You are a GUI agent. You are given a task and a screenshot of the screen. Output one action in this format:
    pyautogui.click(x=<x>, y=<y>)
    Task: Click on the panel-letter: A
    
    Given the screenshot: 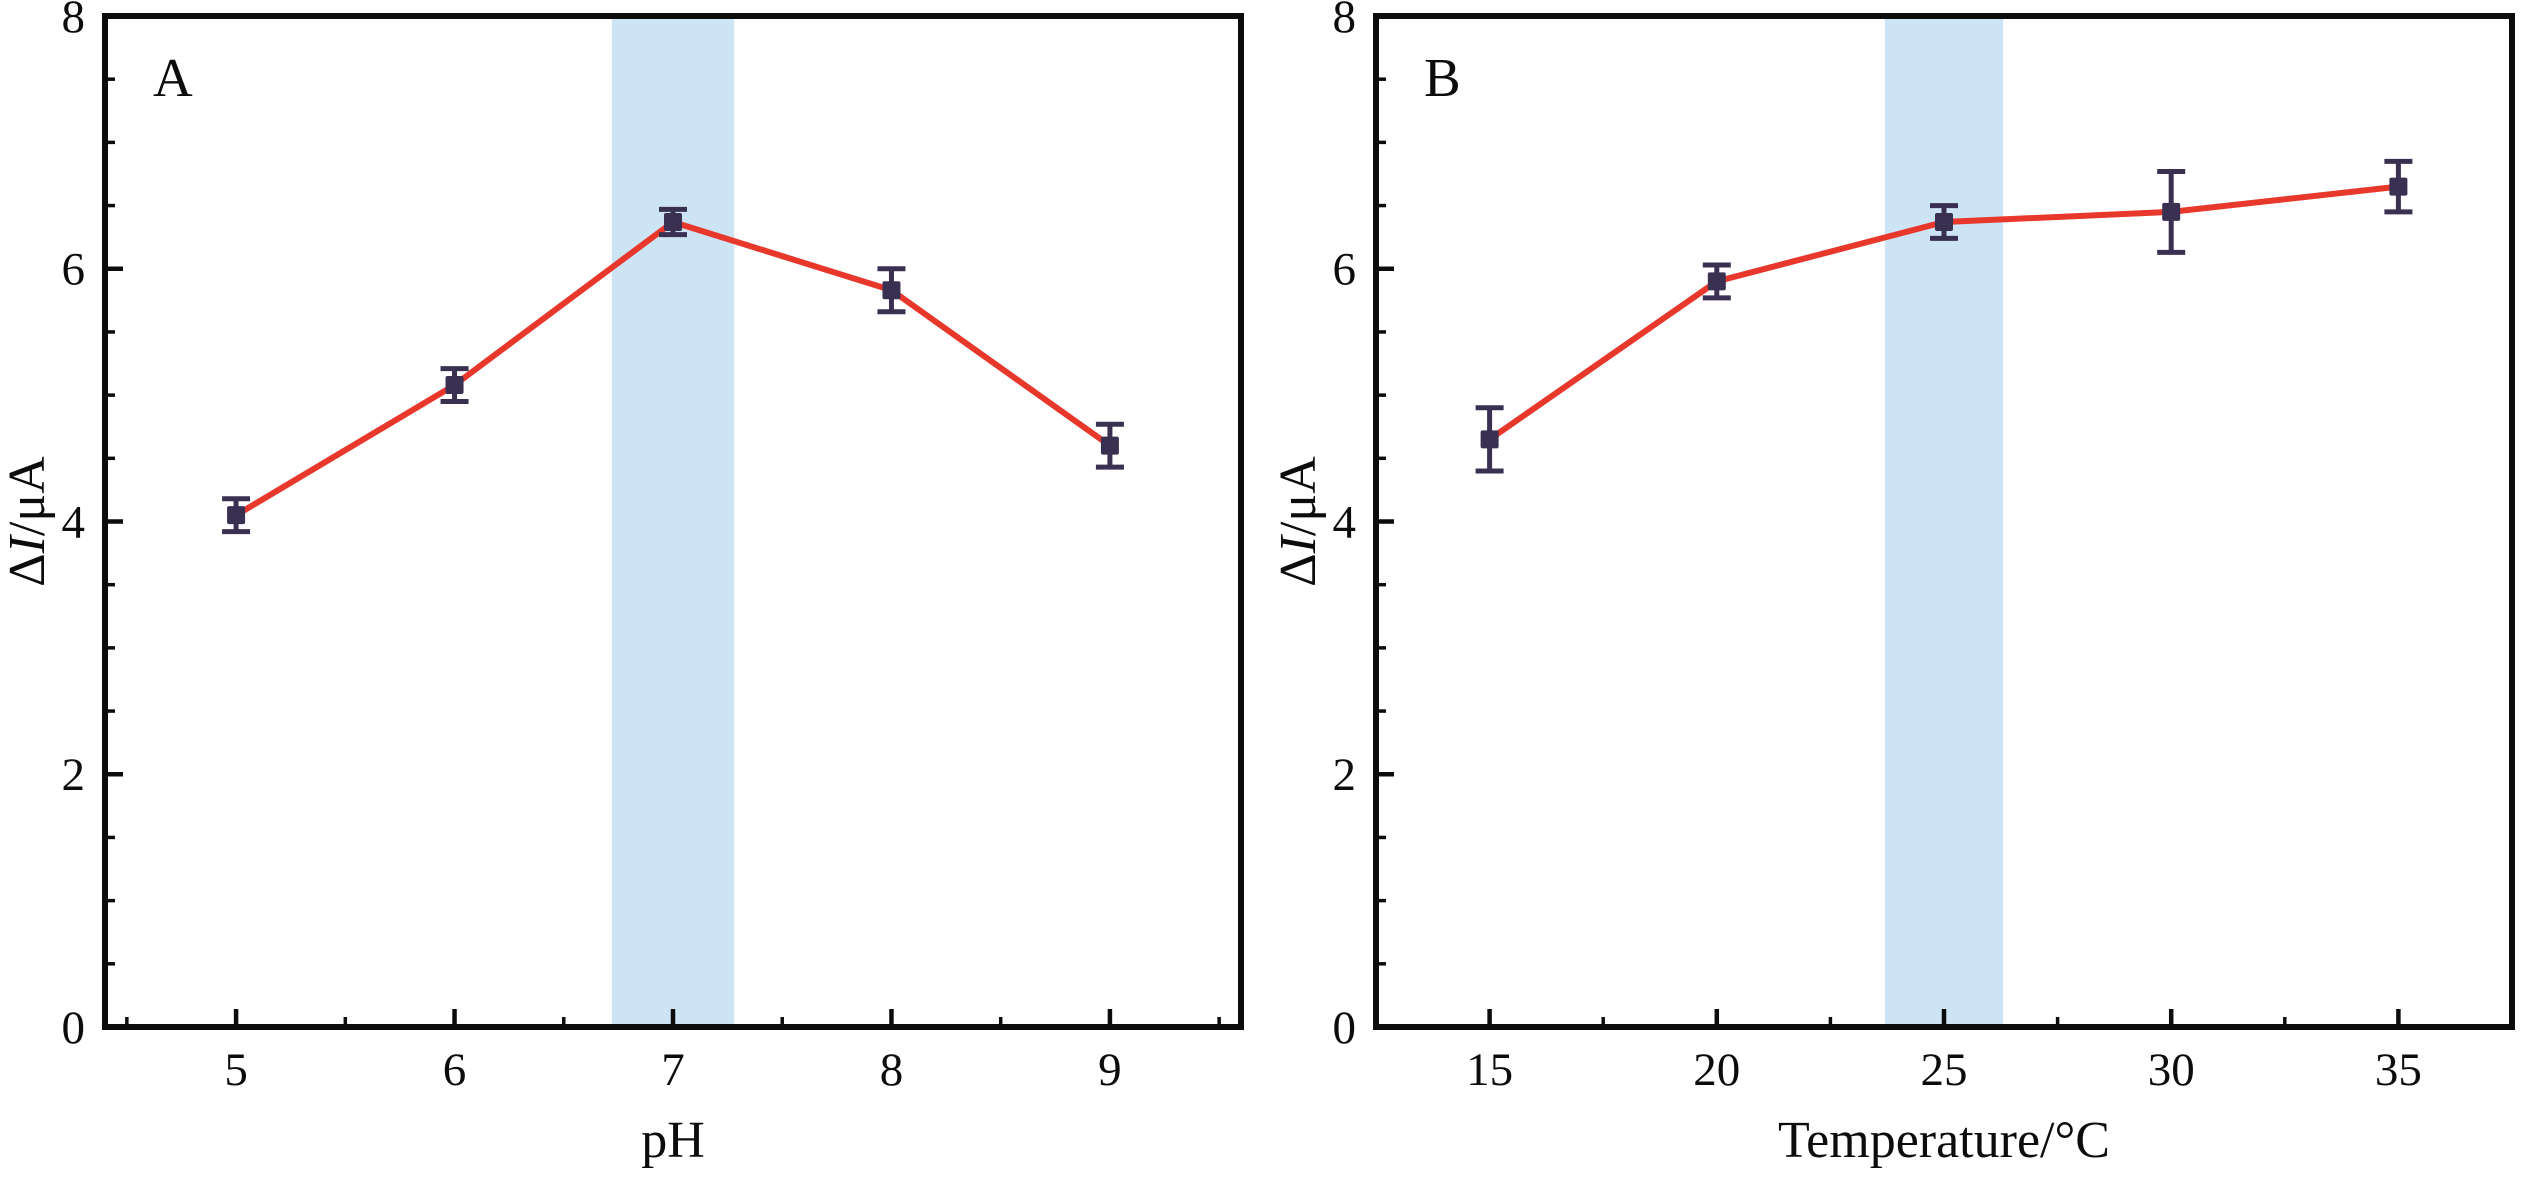 What is the action you would take?
    pyautogui.click(x=173, y=77)
    